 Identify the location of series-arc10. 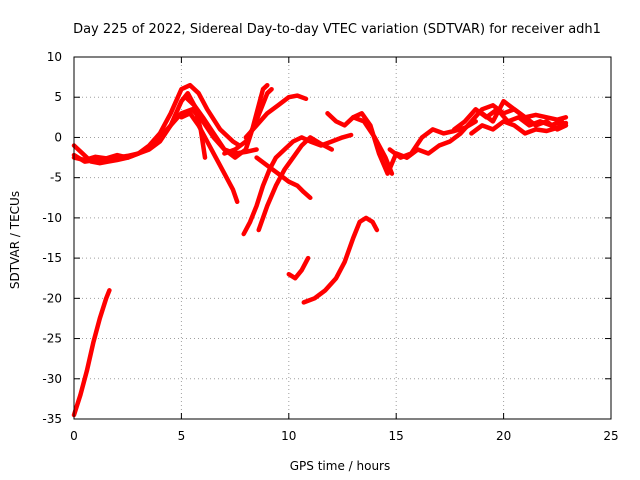
(283, 178).